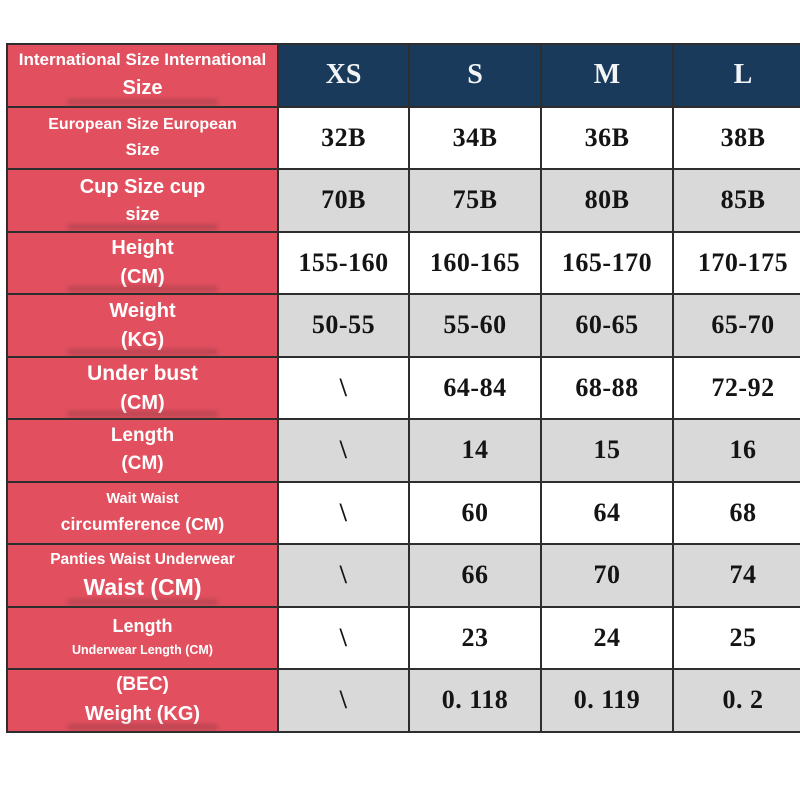  I want to click on row-label-under-bust: Under bust (CM), so click(142, 387).